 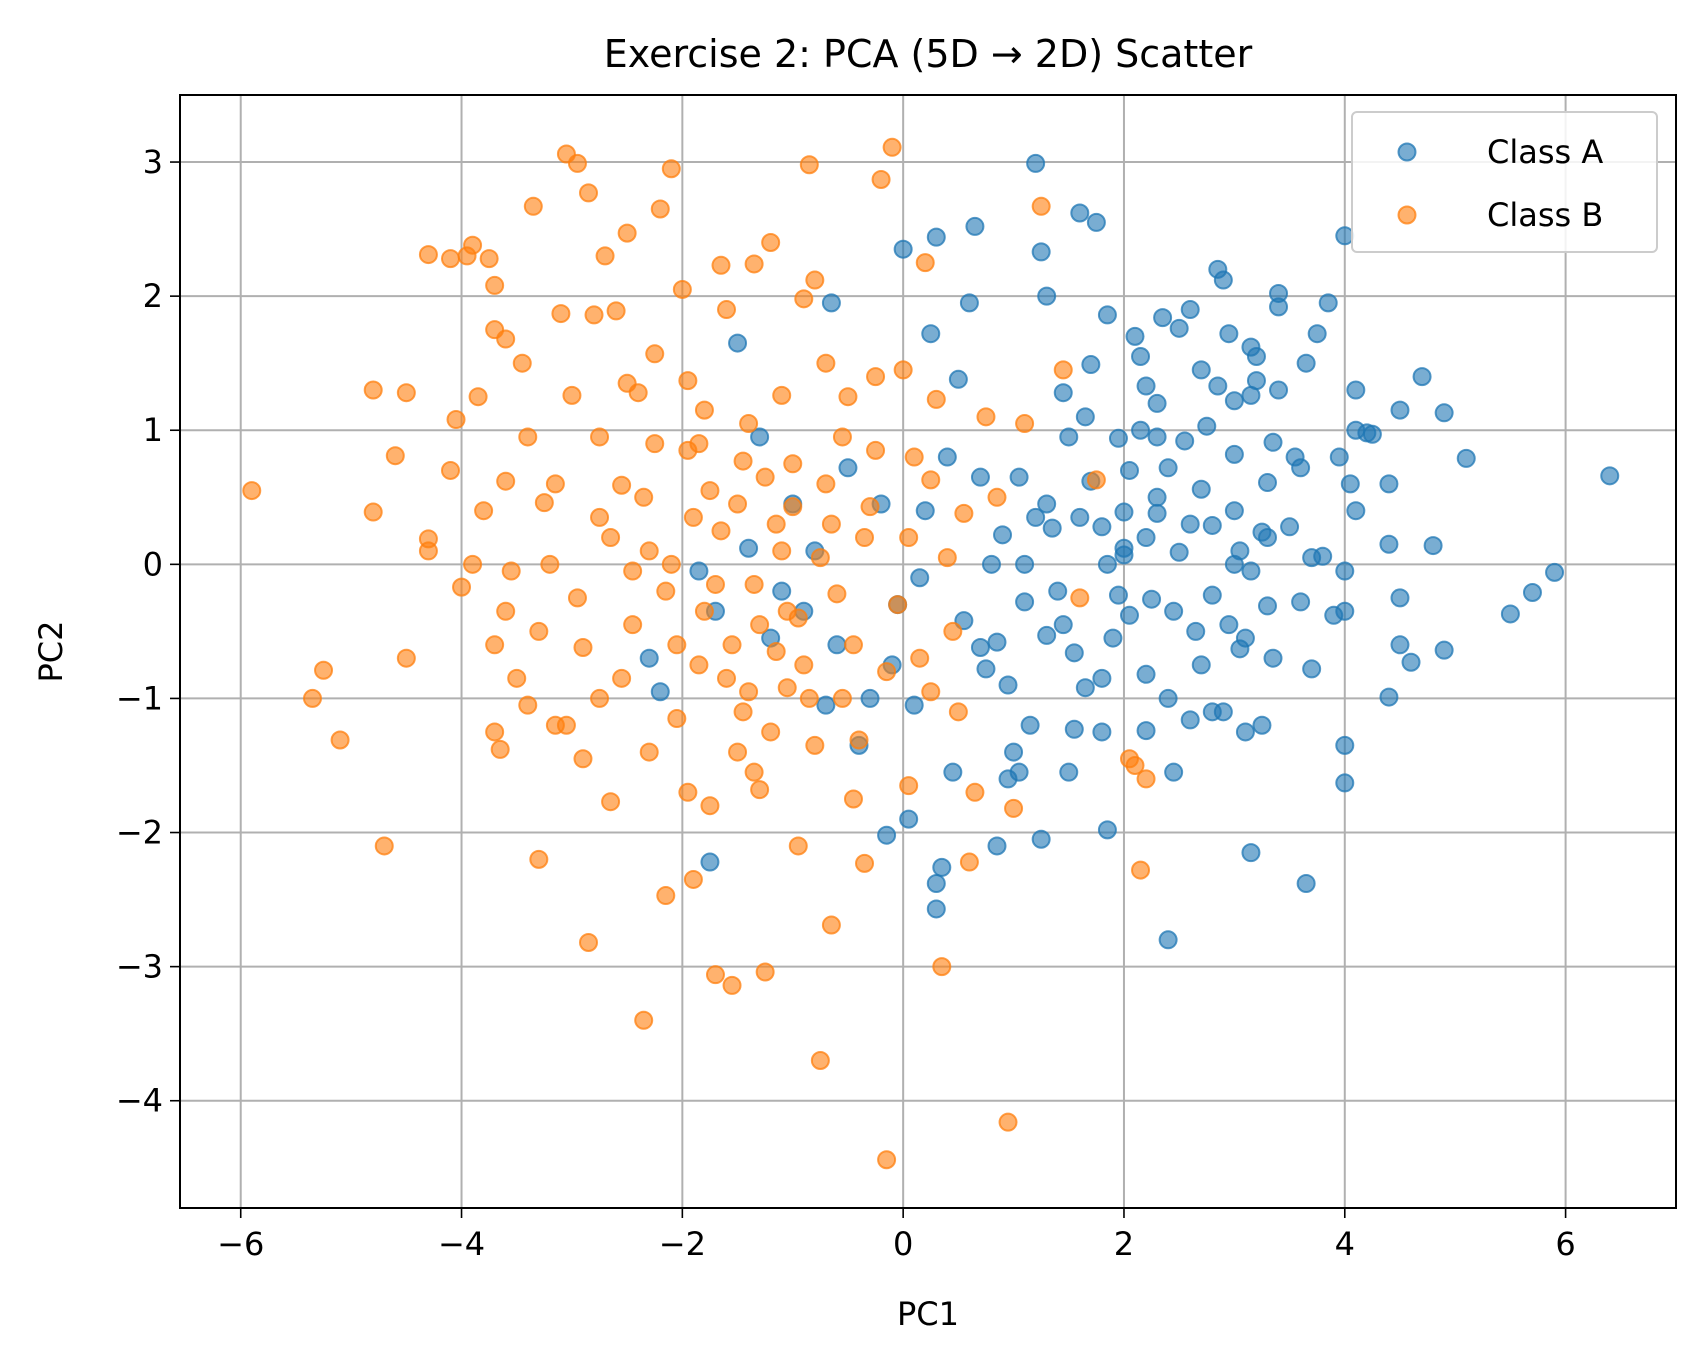 I want to click on y-tick-label: 2, so click(x=153, y=296).